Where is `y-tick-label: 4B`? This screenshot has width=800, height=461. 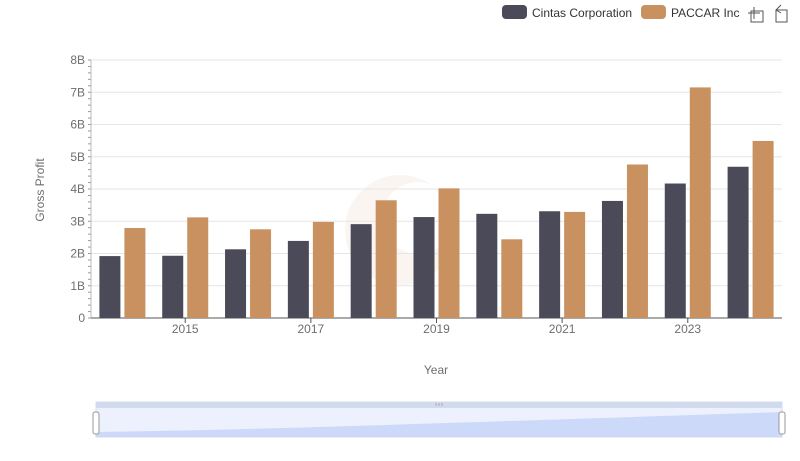 y-tick-label: 4B is located at coordinates (77, 189).